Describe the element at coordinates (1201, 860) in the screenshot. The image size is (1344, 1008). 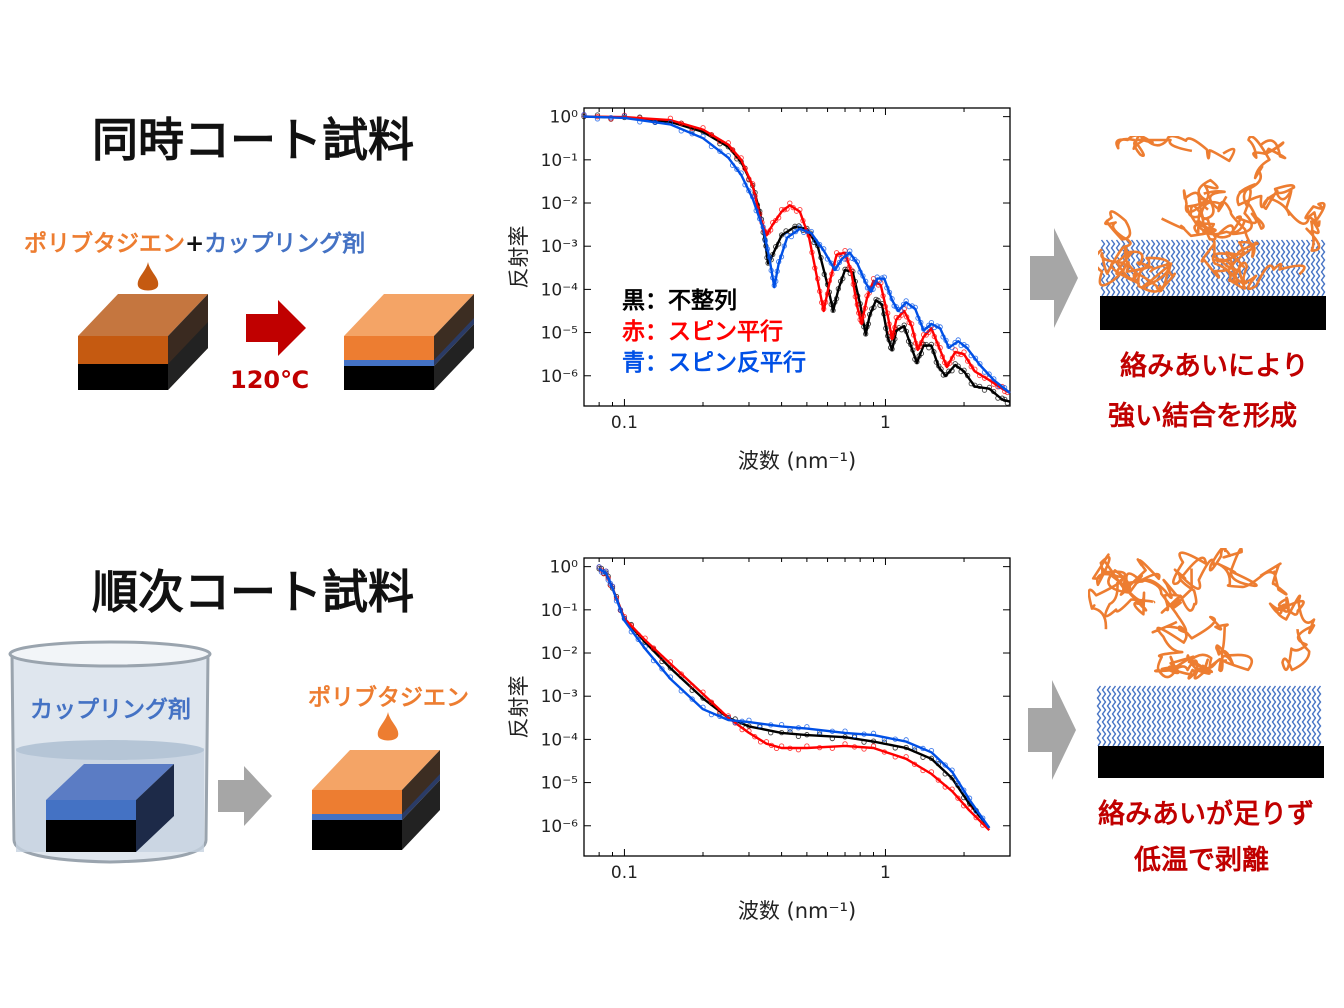
I see `bottom-conclusion-2: 低温で剥離` at that location.